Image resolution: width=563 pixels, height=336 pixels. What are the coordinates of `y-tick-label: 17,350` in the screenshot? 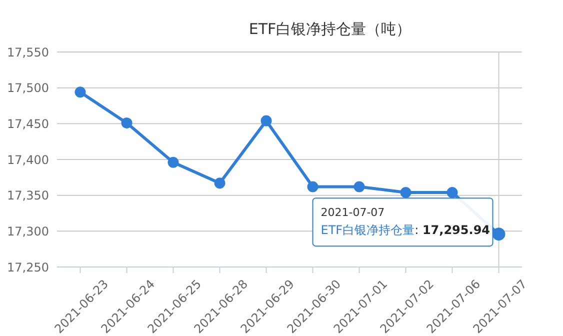 It's located at (28, 195).